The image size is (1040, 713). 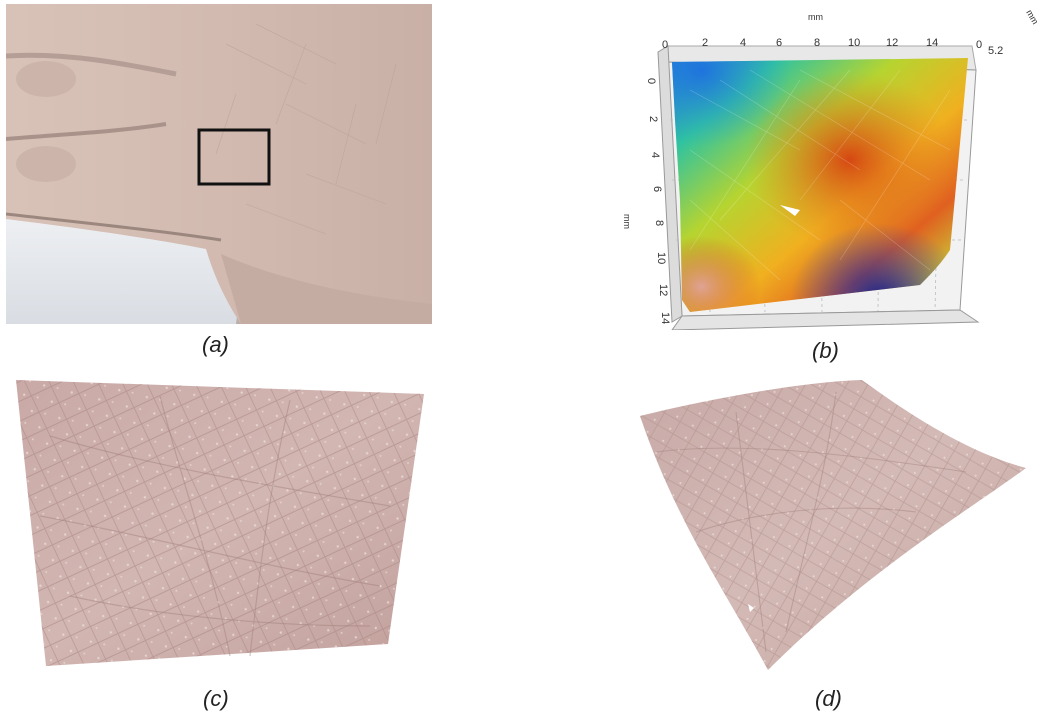 What do you see at coordinates (659, 223) in the screenshot?
I see `y-tick-8: 8` at bounding box center [659, 223].